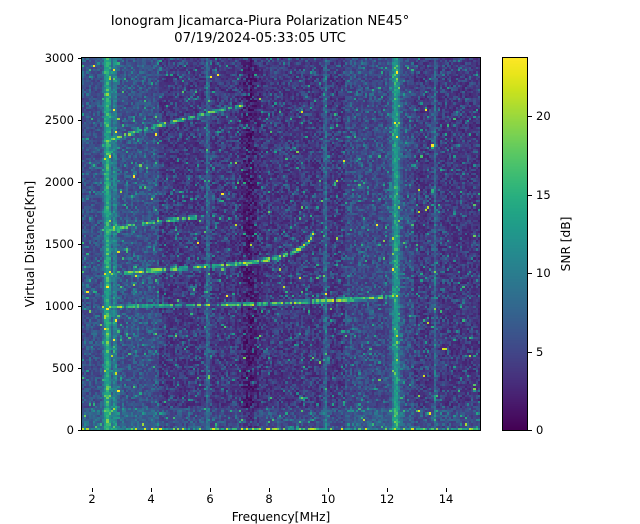  I want to click on x-tick-label: 14, so click(446, 499).